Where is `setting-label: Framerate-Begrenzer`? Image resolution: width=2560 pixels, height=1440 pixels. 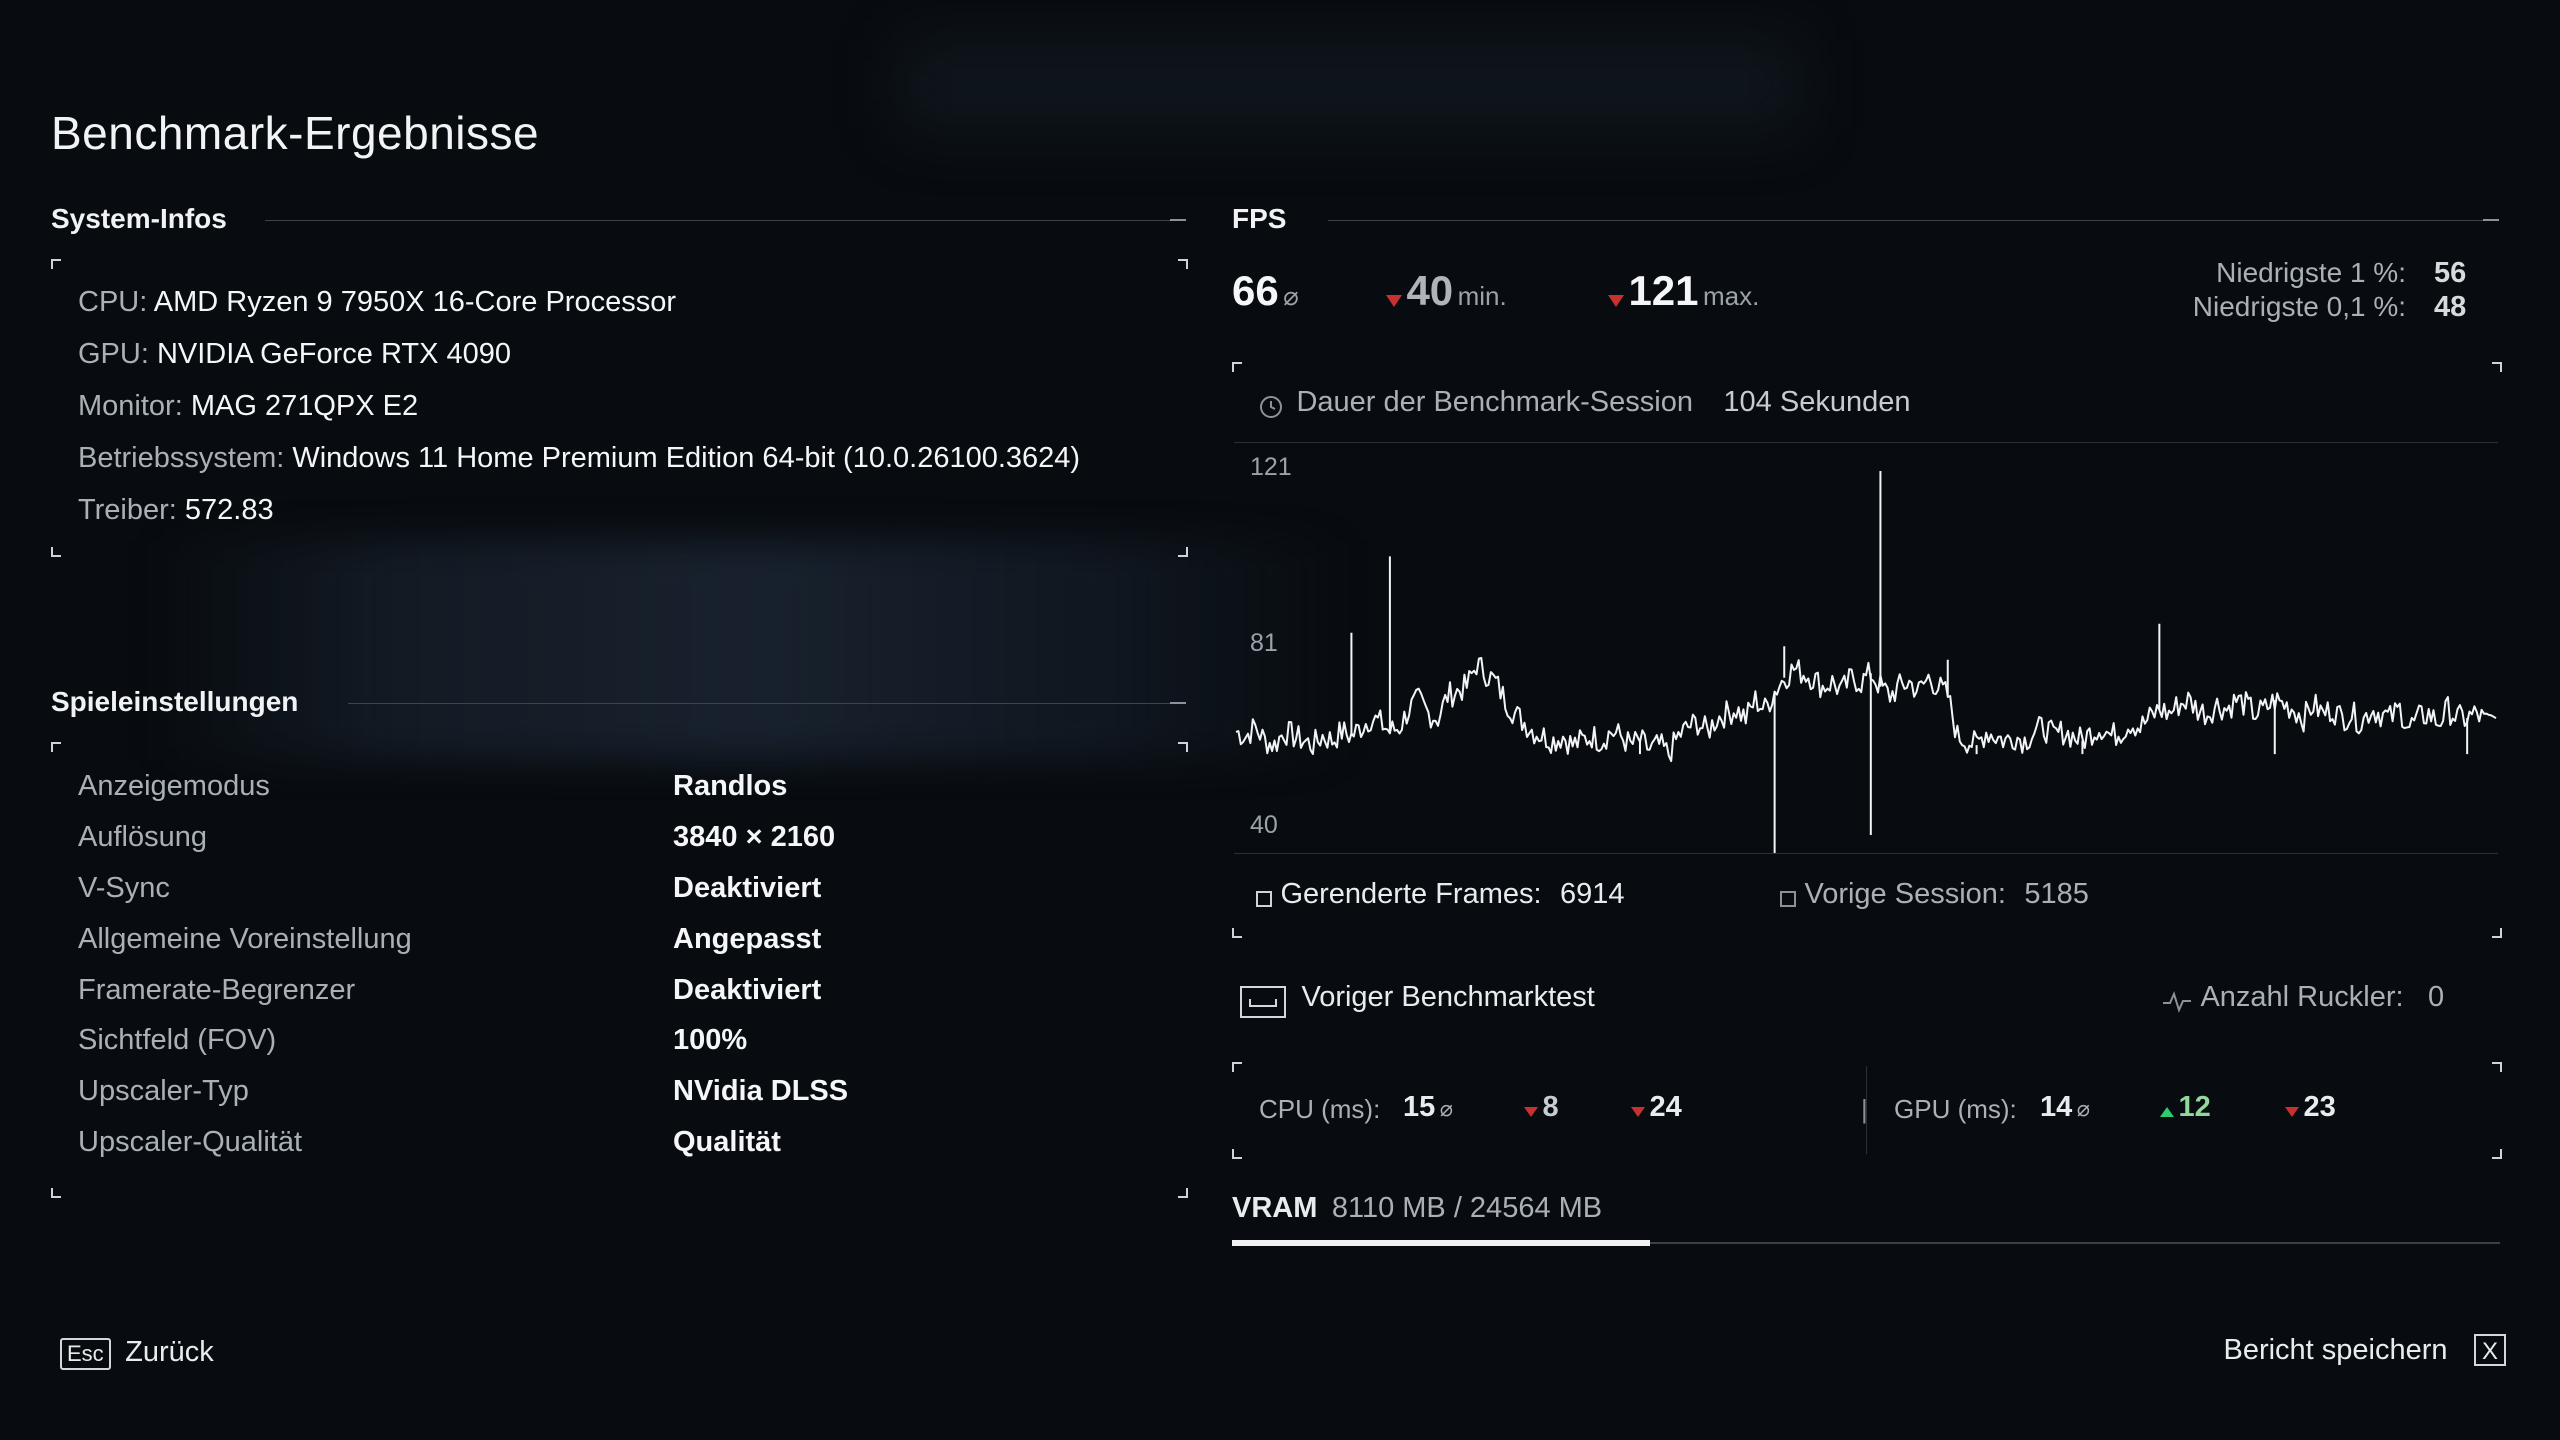
setting-label: Framerate-Begrenzer is located at coordinates (217, 990).